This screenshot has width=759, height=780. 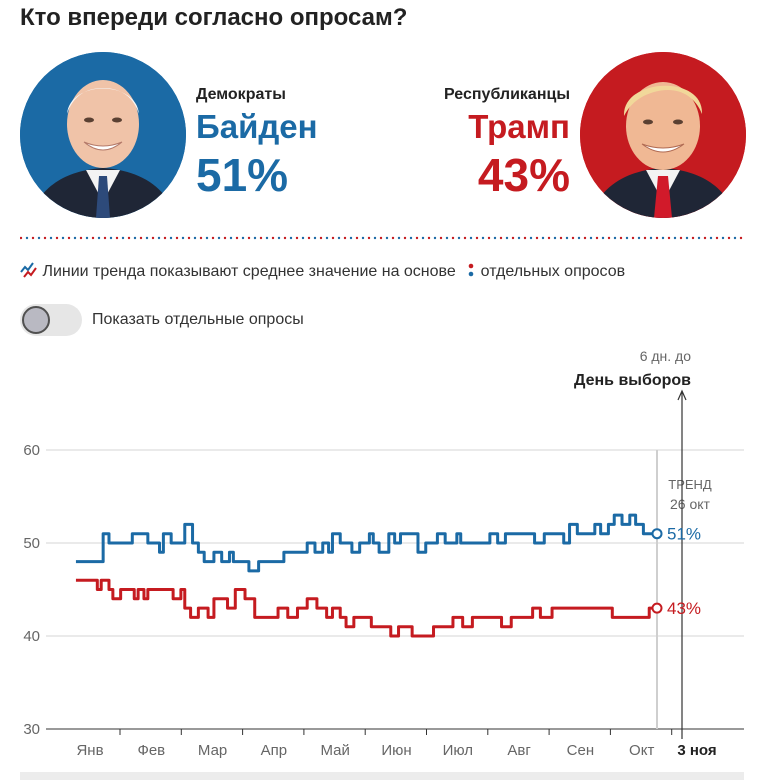 I want to click on x-tick-label: Июл, so click(x=458, y=750).